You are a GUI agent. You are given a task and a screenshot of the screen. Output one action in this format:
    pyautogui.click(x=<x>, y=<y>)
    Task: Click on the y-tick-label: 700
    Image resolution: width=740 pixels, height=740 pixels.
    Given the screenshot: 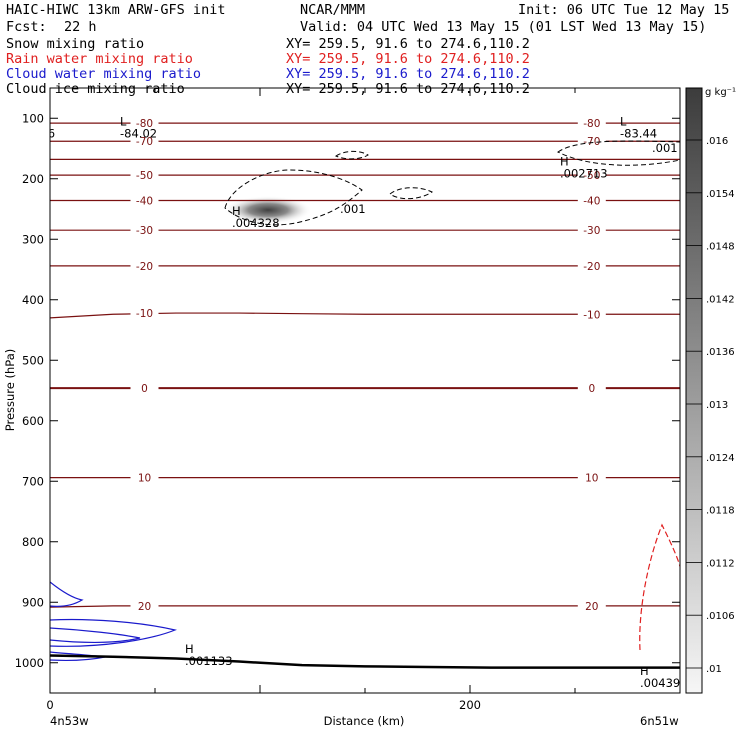 What is the action you would take?
    pyautogui.click(x=33, y=481)
    